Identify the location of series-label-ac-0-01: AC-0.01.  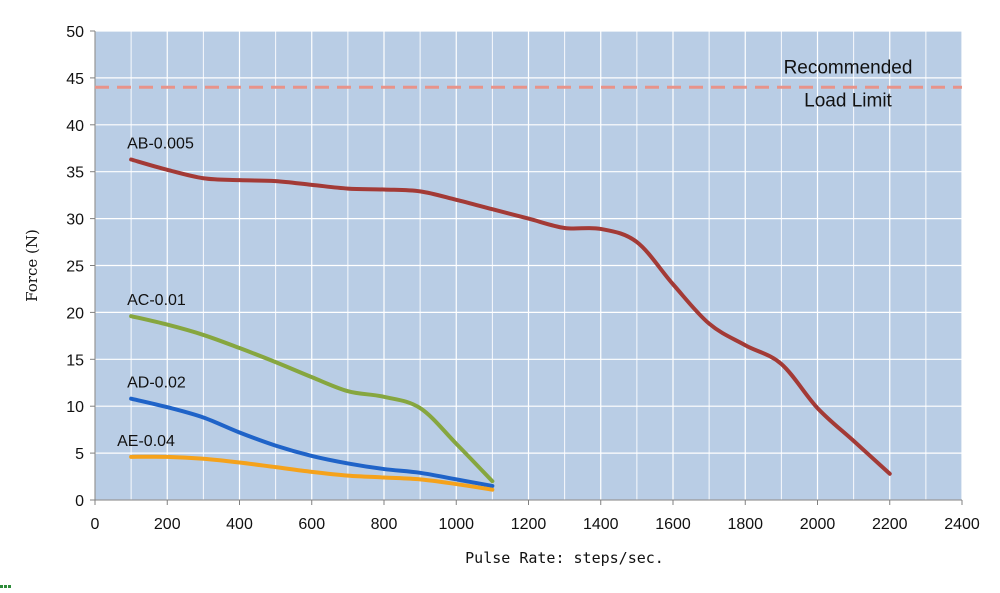
(156, 300).